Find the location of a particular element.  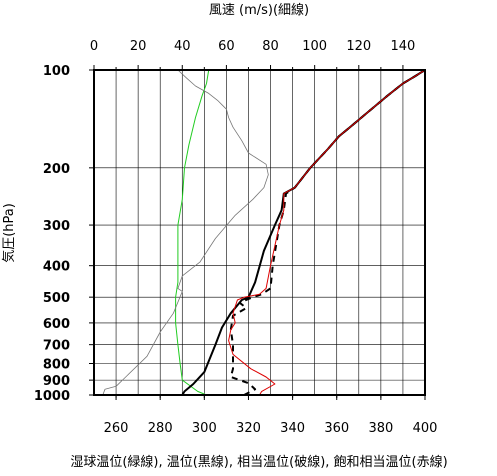

pressure-axis-tick-label: 600 is located at coordinates (56, 324).